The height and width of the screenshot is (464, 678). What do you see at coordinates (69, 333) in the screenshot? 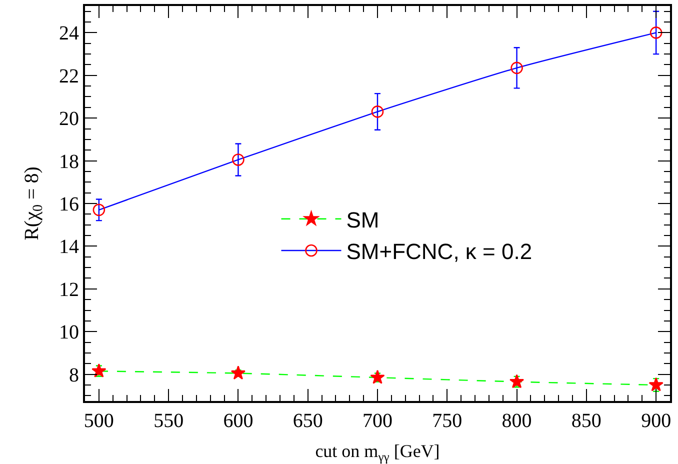
I see `y-tick-label: 10` at bounding box center [69, 333].